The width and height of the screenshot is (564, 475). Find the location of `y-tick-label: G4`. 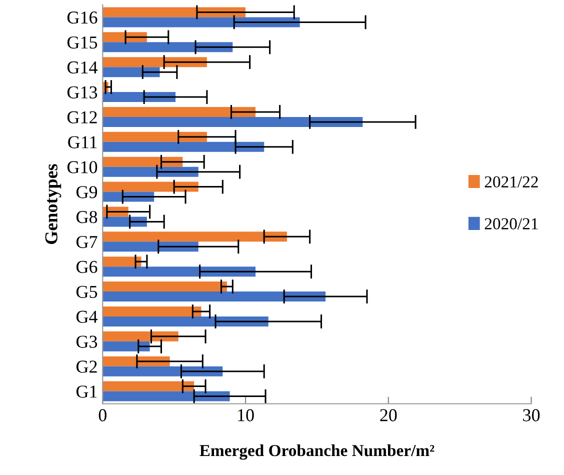

y-tick-label: G4 is located at coordinates (87, 316).